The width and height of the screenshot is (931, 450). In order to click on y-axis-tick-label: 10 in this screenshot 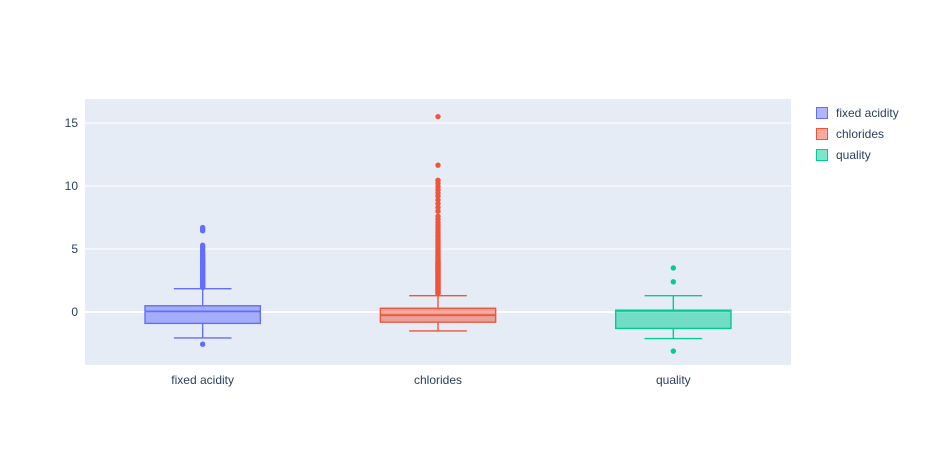, I will do `click(71, 185)`.